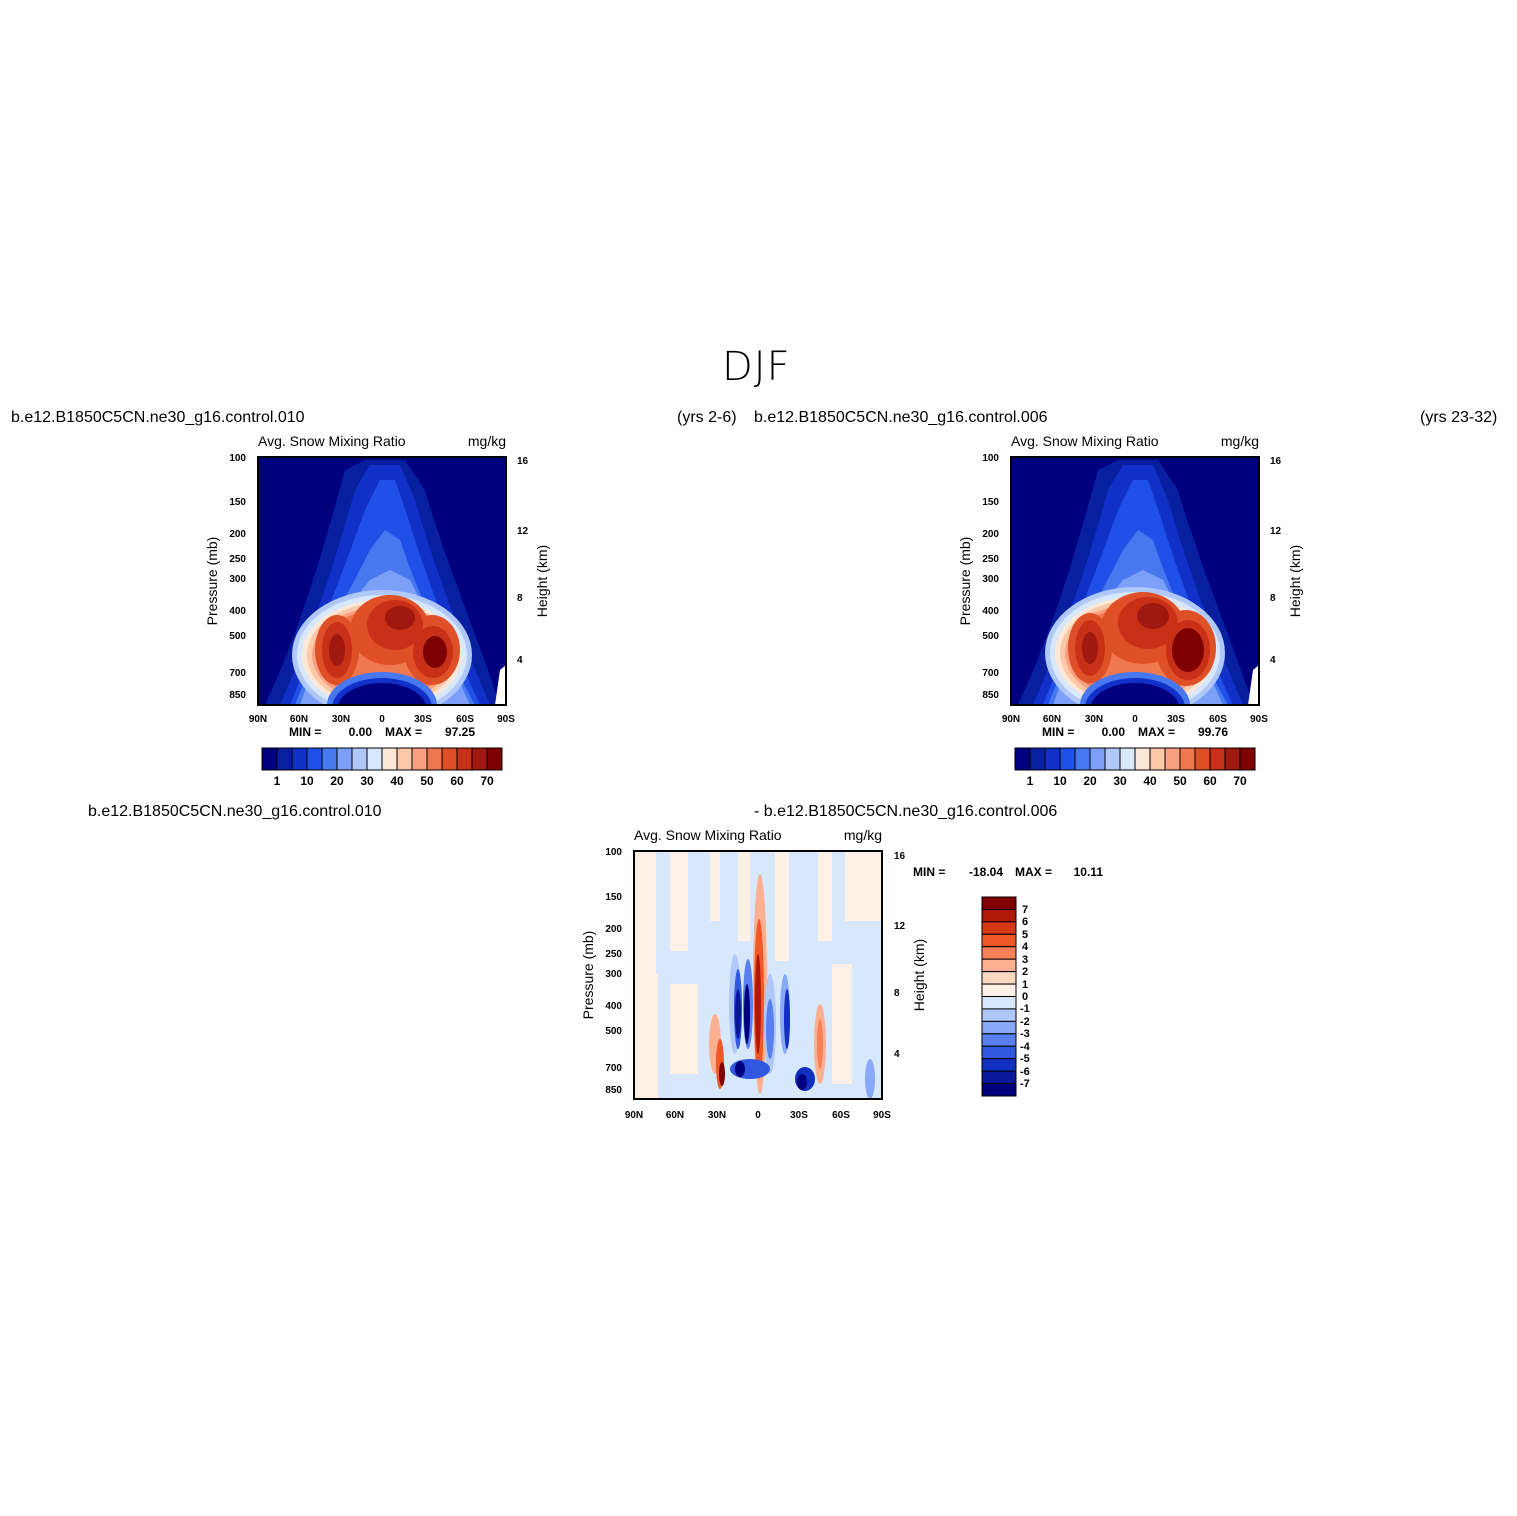 Image resolution: width=1517 pixels, height=1516 pixels. Describe the element at coordinates (487, 781) in the screenshot. I see `colorbar-label: 70` at that location.